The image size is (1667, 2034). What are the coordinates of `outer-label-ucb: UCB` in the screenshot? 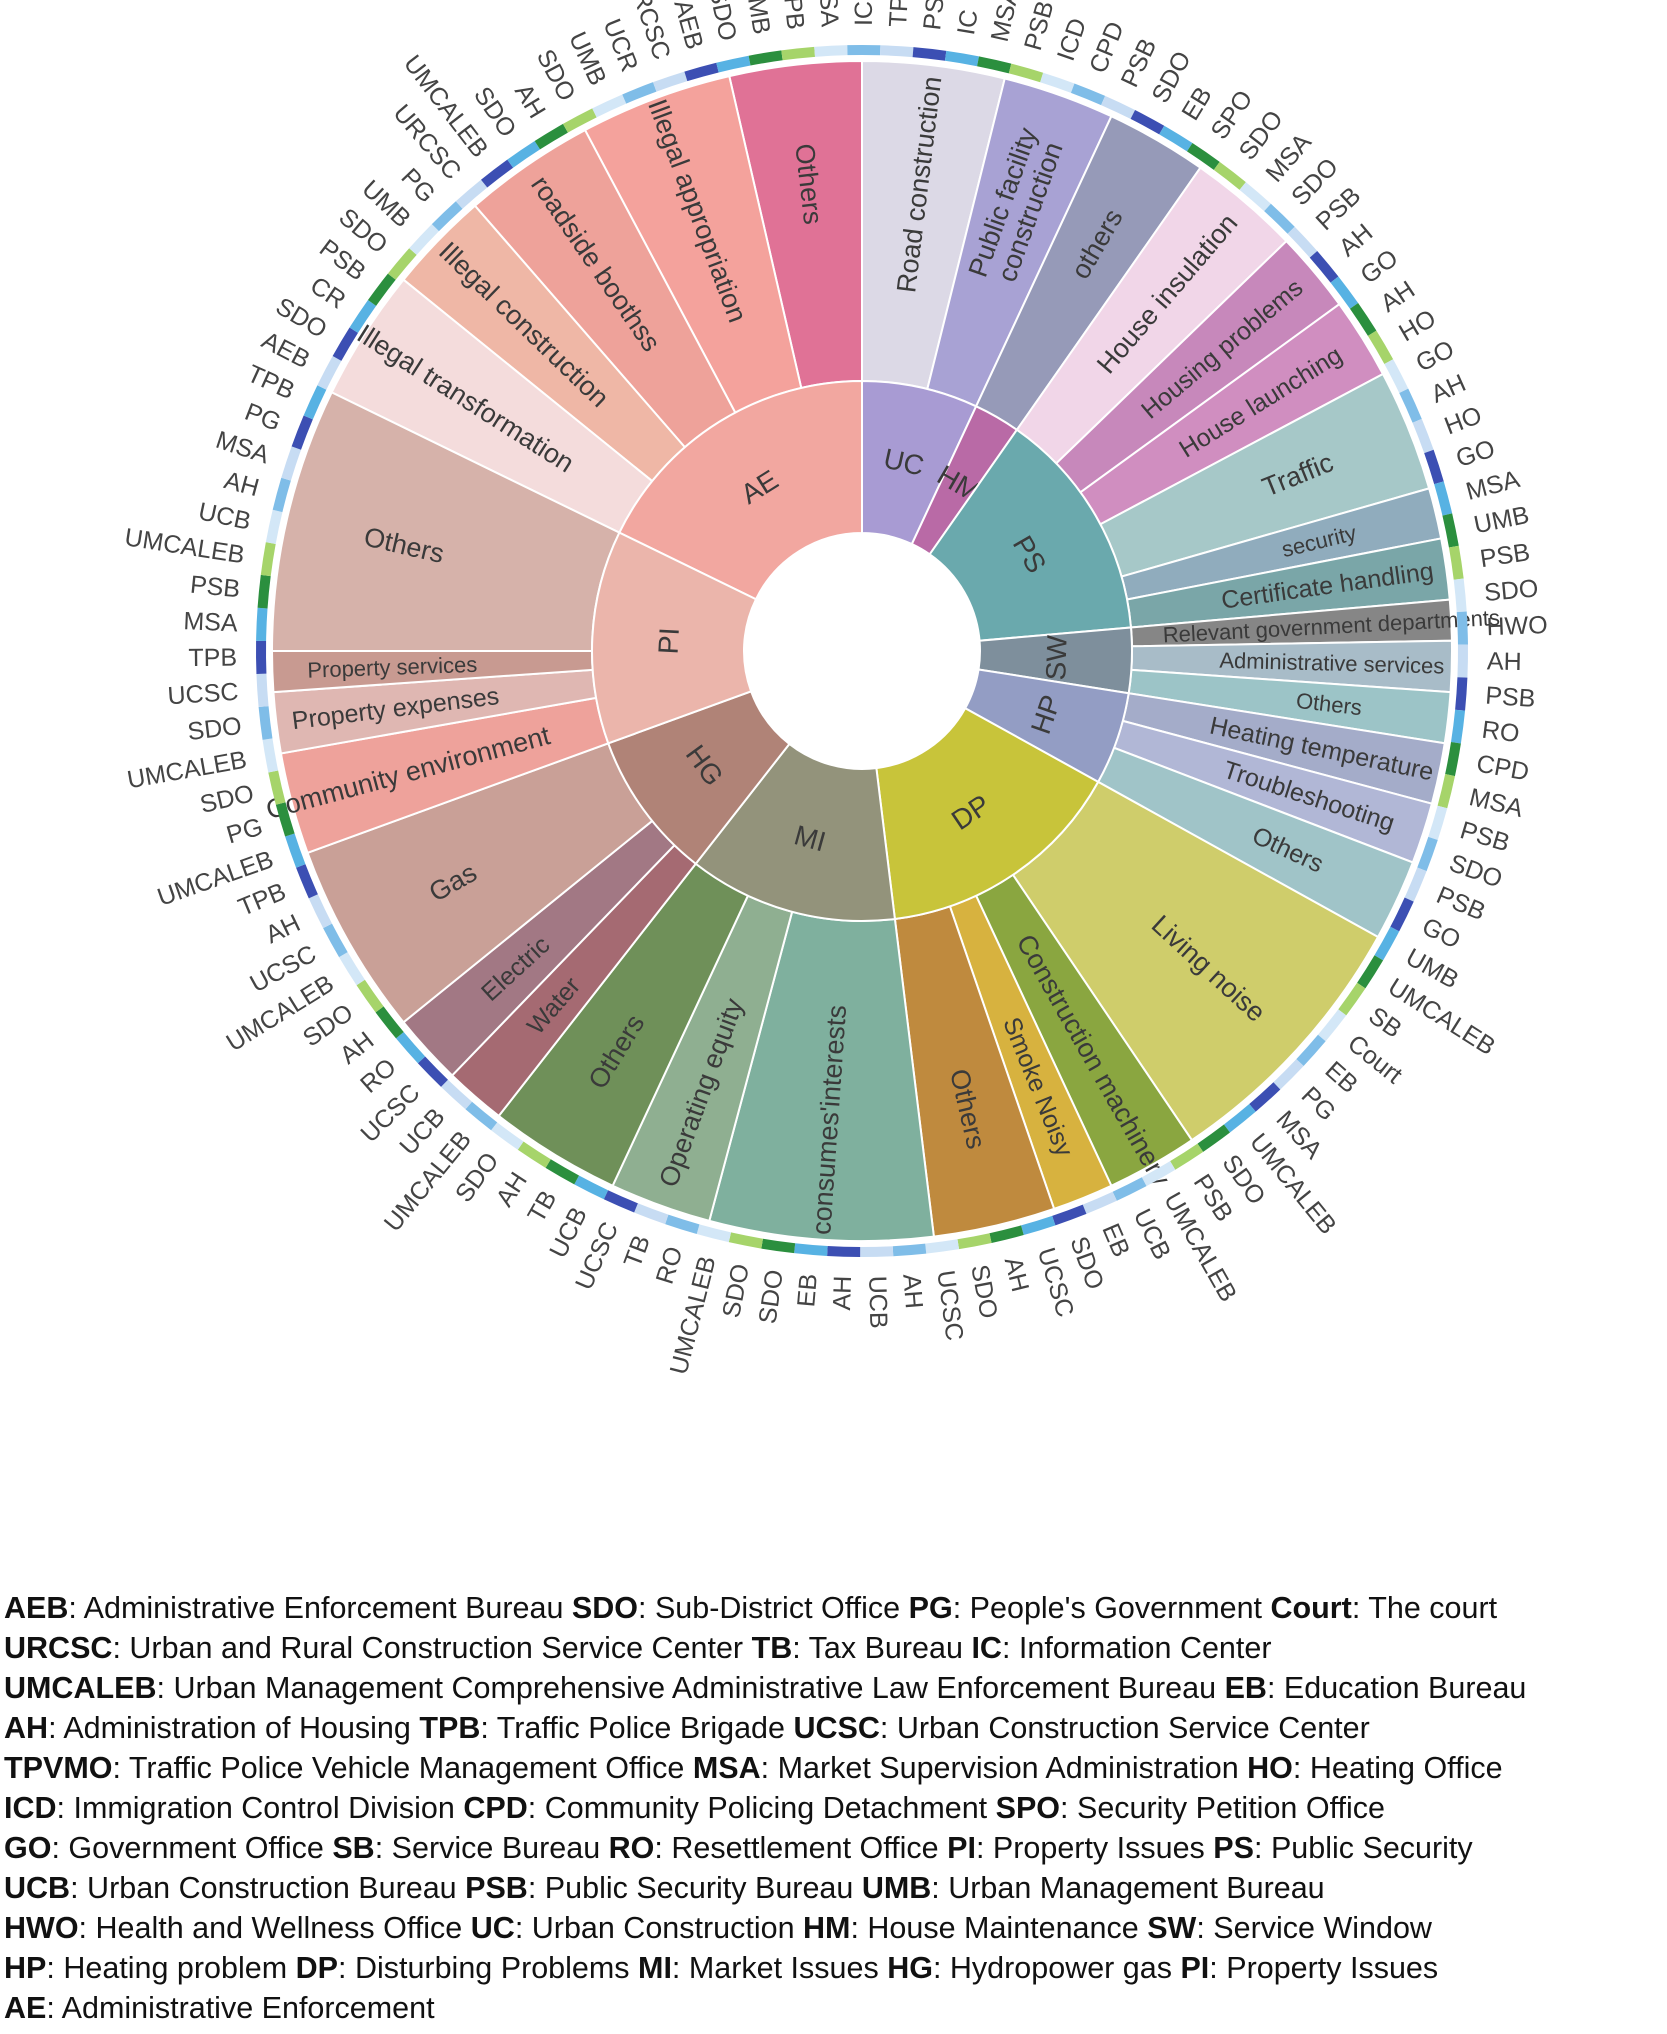 It's located at (877, 1301).